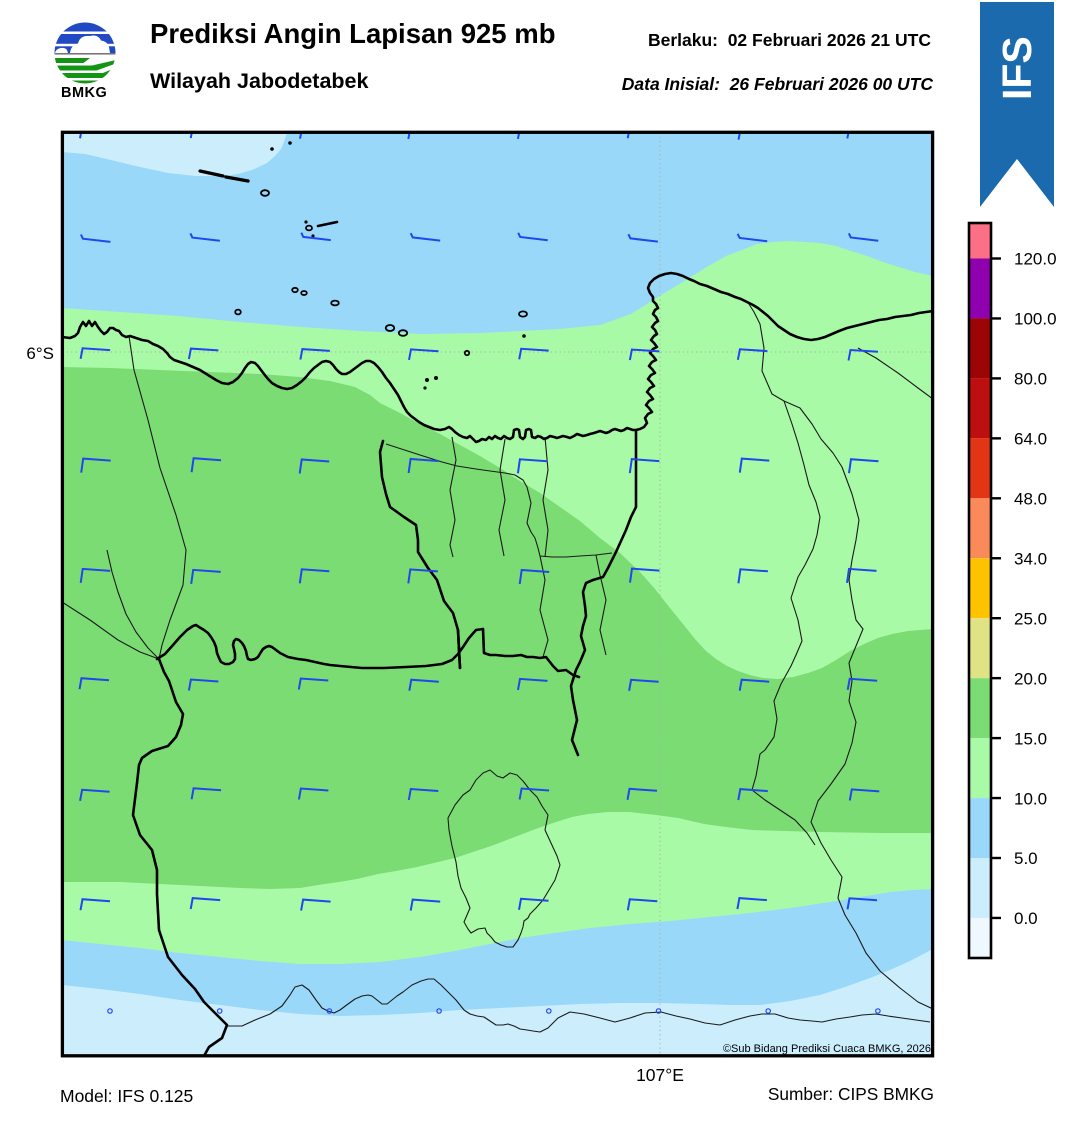  What do you see at coordinates (827, 1049) in the screenshot?
I see `svg-text:©Sub Bidang Prediksi Cuaca BMK: ©Sub Bidang Prediksi Cuaca BMKG, 2026` at bounding box center [827, 1049].